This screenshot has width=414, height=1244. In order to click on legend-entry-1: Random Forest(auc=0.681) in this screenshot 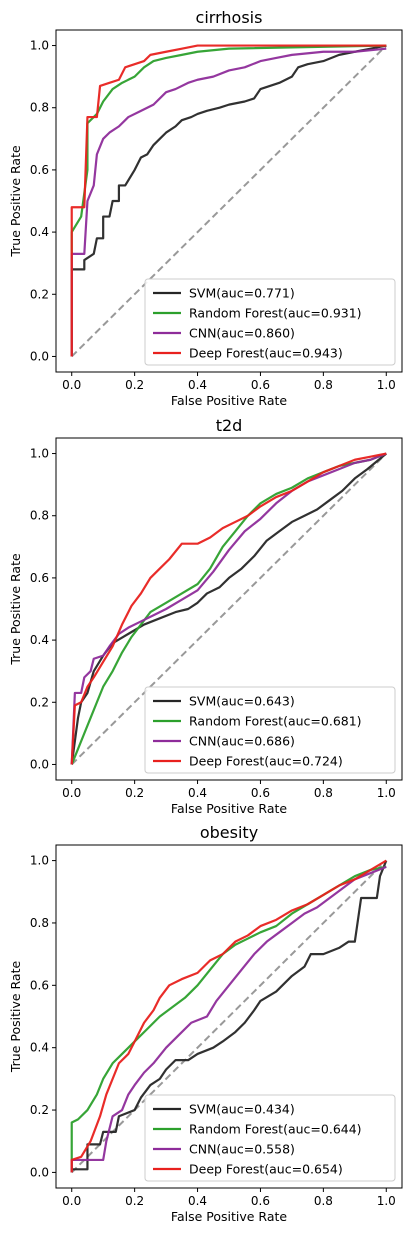, I will do `click(275, 721)`.